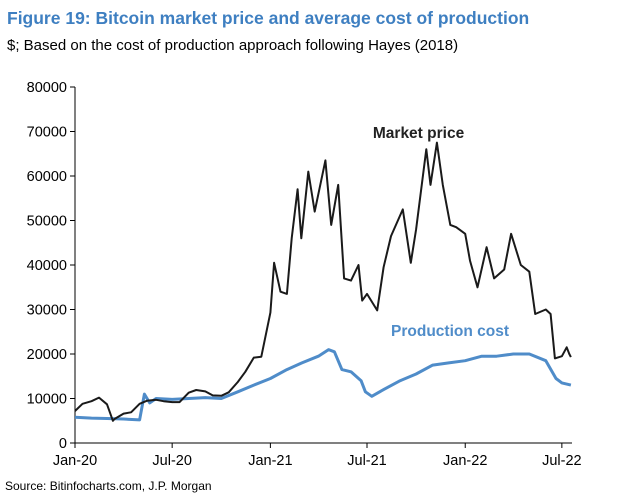  What do you see at coordinates (75, 461) in the screenshot?
I see `x-tick-label: Jan-20` at bounding box center [75, 461].